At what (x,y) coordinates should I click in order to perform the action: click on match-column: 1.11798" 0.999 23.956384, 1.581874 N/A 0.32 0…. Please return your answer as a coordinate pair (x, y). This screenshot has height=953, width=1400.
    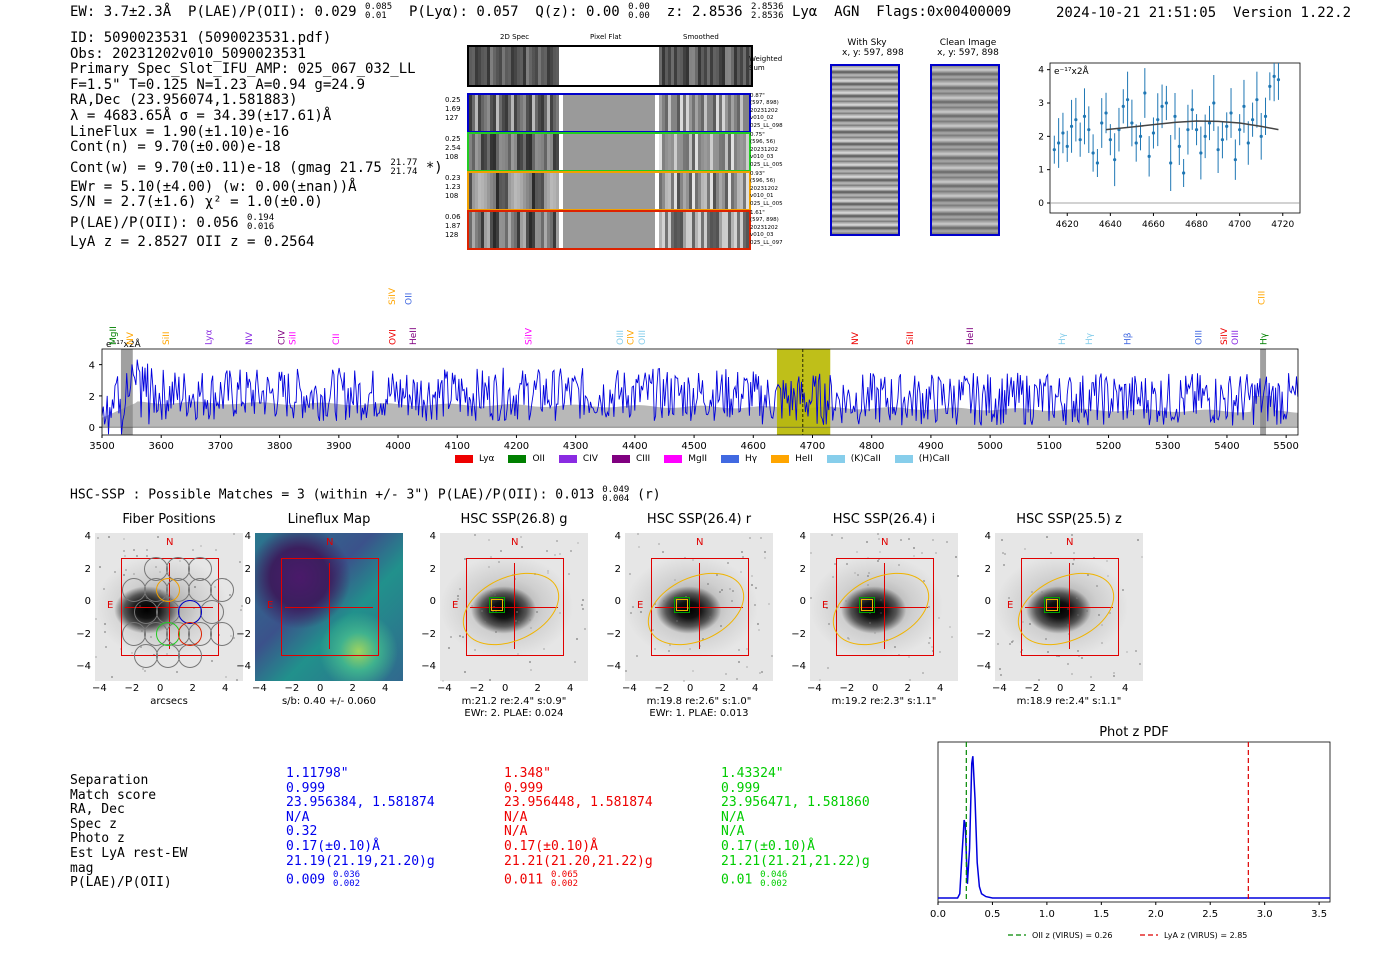
    Looking at the image, I should click on (360, 828).